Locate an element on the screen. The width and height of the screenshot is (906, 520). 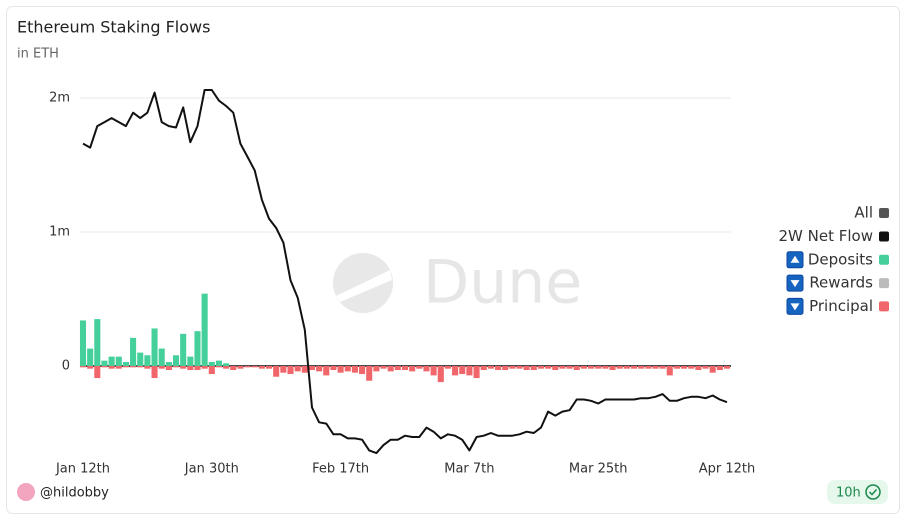
legend: All 2W Net Flow Deposits Rewards Principal is located at coordinates (834, 259).